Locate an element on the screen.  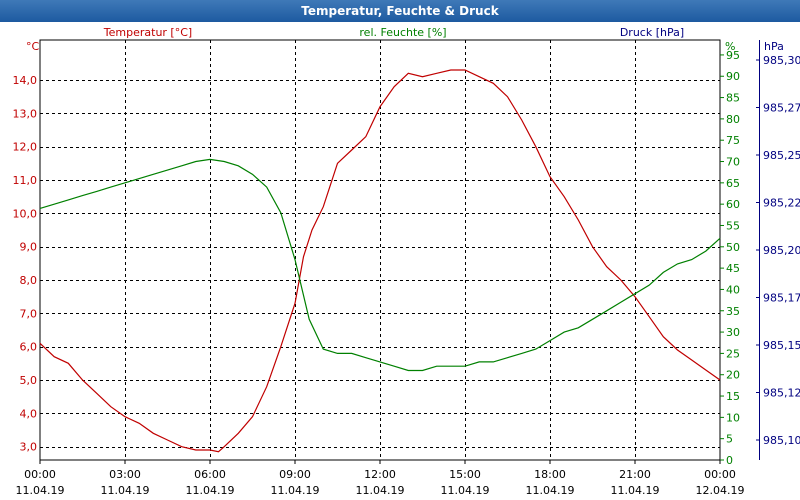
pressure-tick-label: 985,30 is located at coordinates (781, 60).